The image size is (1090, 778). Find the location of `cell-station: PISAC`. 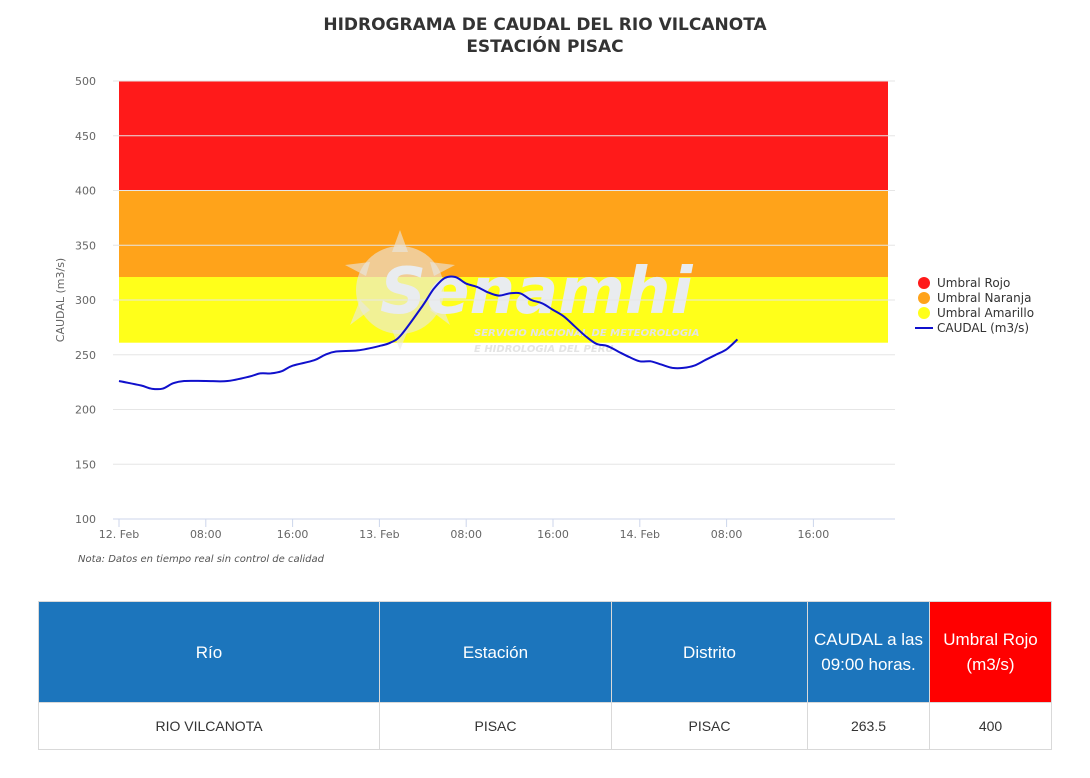

cell-station: PISAC is located at coordinates (495, 726).